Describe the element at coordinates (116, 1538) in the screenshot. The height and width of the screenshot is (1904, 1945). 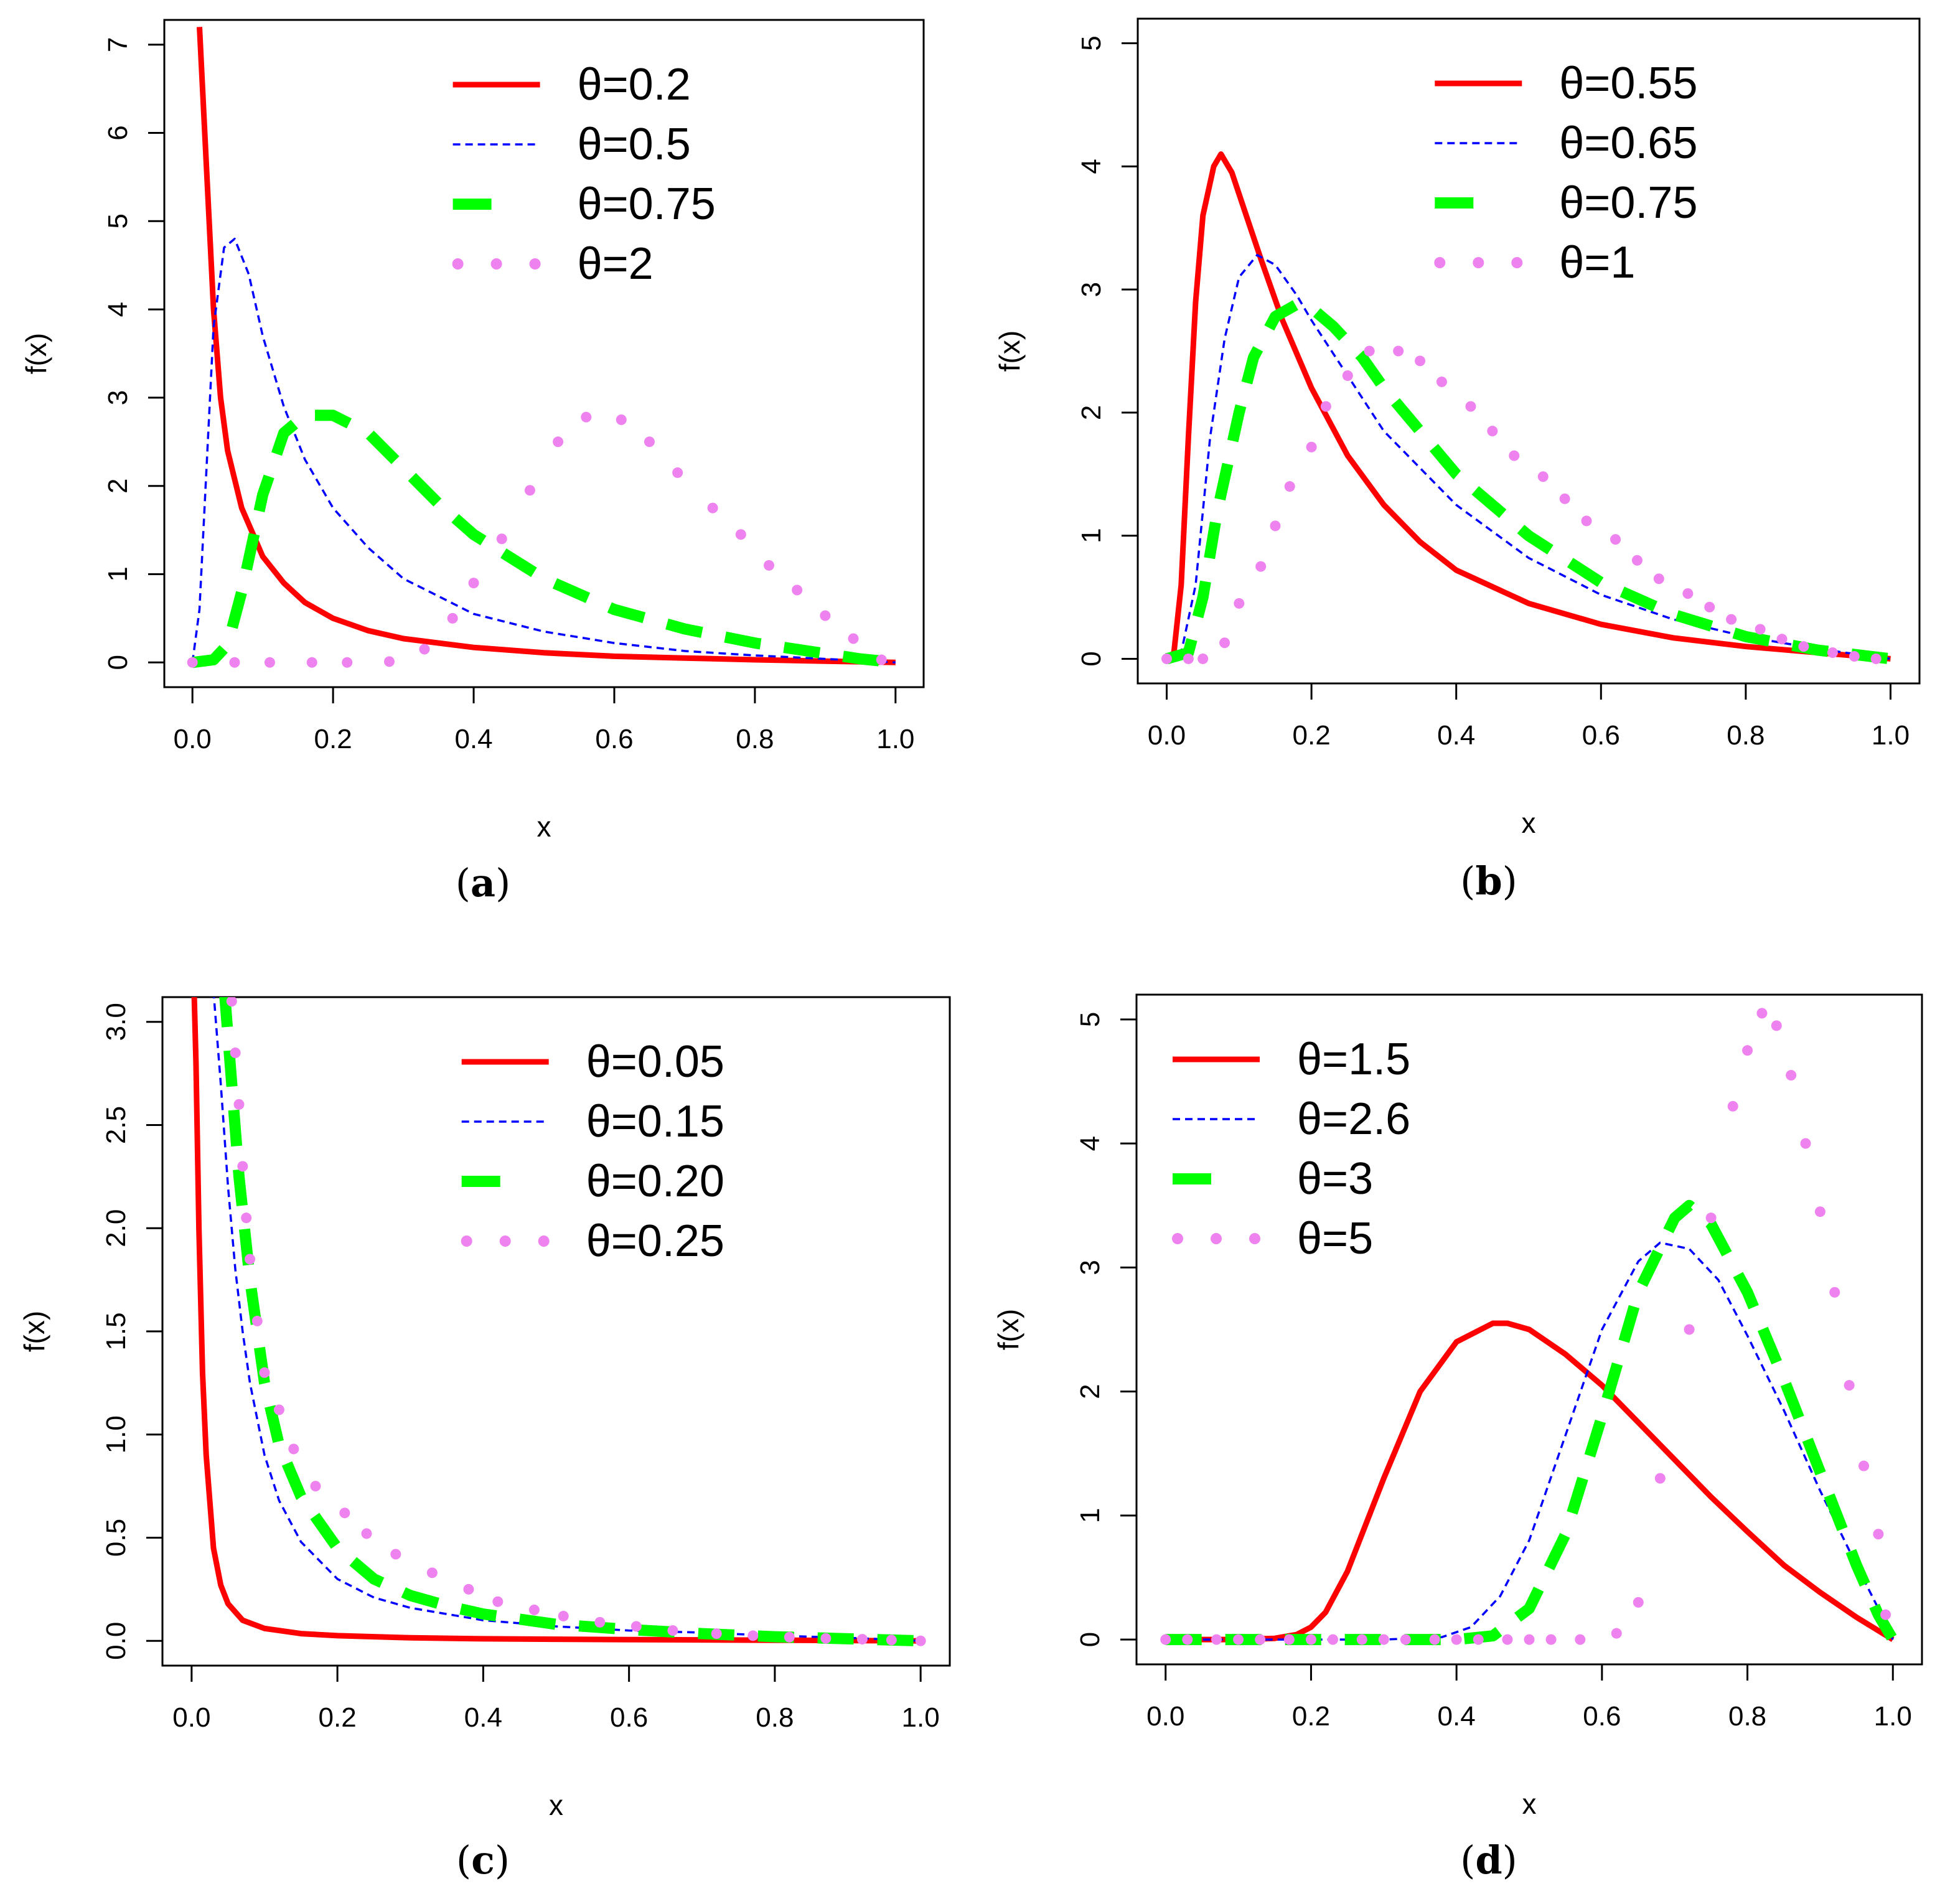
I see `y-tick-label: 0.5` at that location.